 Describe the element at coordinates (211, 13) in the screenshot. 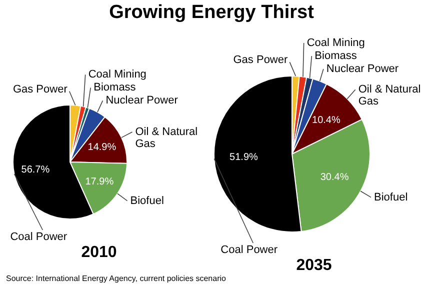

I see `text: Growing Energy Thirst` at that location.